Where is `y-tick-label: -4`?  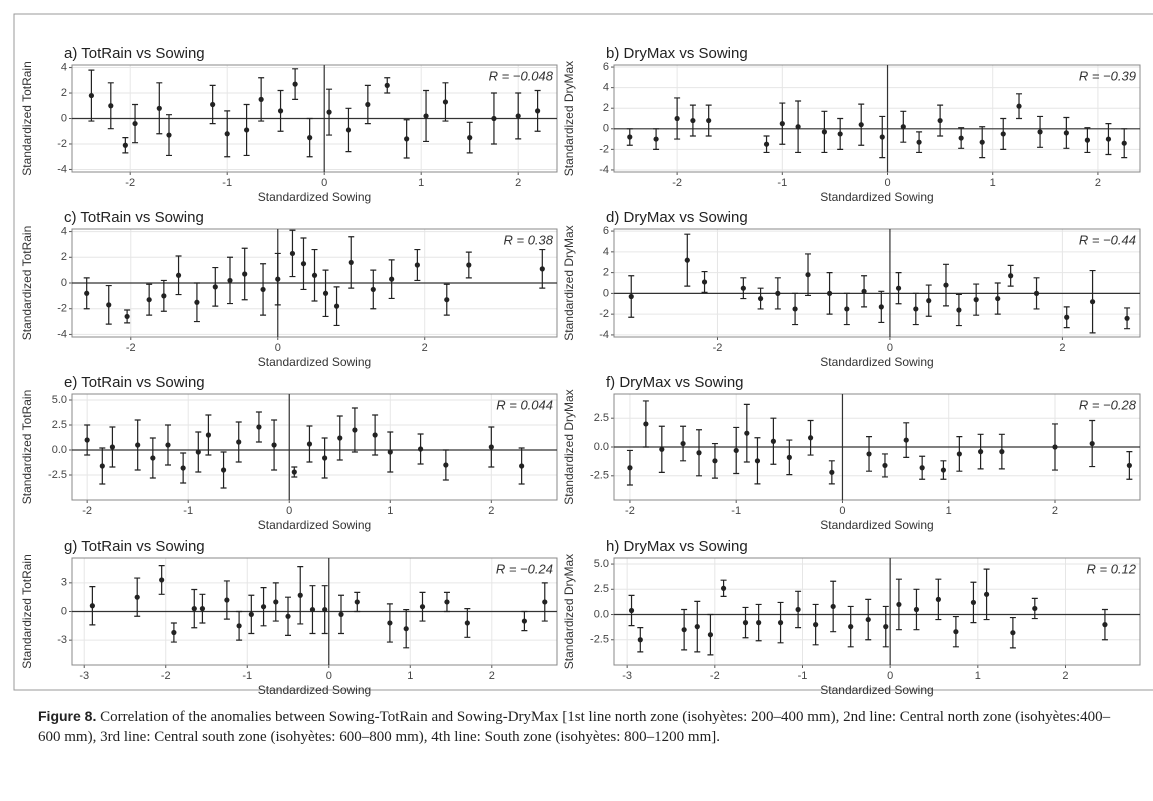 y-tick-label: -4 is located at coordinates (62, 169).